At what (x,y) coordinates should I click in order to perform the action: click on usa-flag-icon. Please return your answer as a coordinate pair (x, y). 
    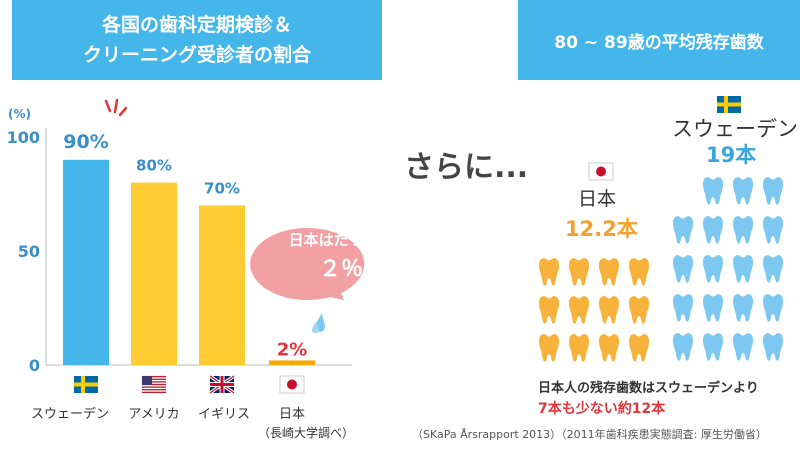
    Looking at the image, I should click on (154, 384).